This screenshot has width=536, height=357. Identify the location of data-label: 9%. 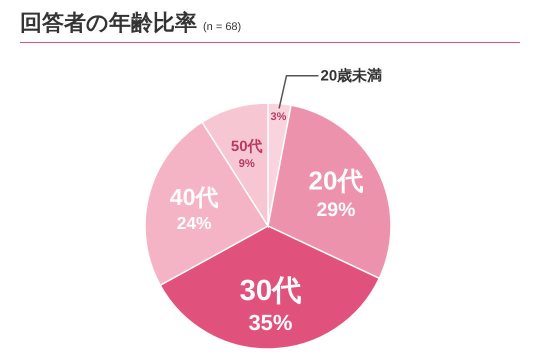
(246, 164).